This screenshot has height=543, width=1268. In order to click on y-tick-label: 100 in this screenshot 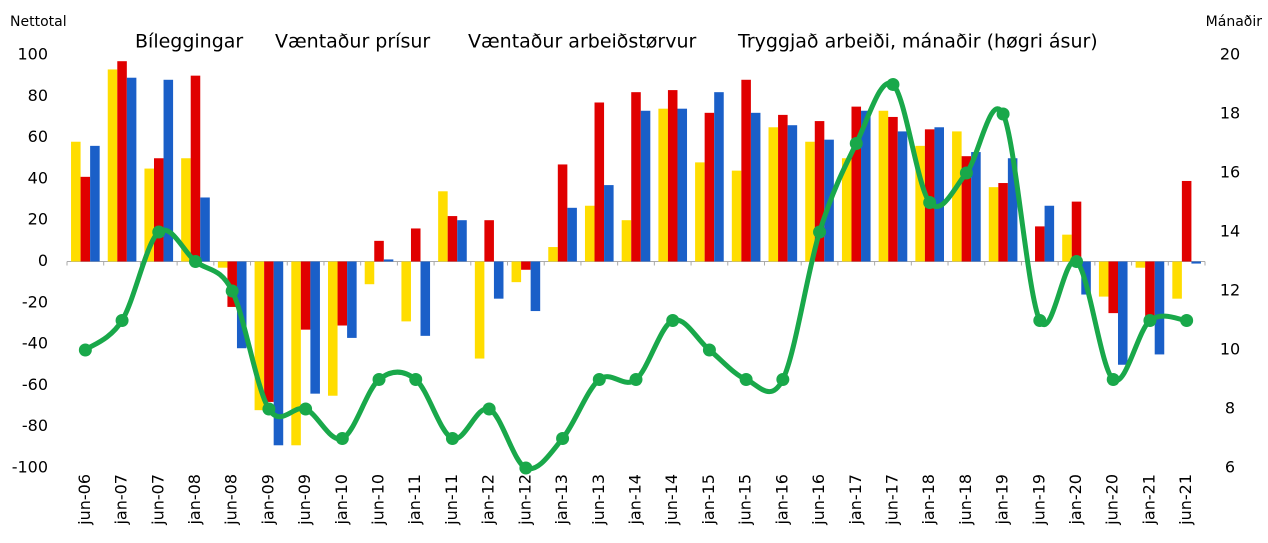, I will do `click(32, 54)`.